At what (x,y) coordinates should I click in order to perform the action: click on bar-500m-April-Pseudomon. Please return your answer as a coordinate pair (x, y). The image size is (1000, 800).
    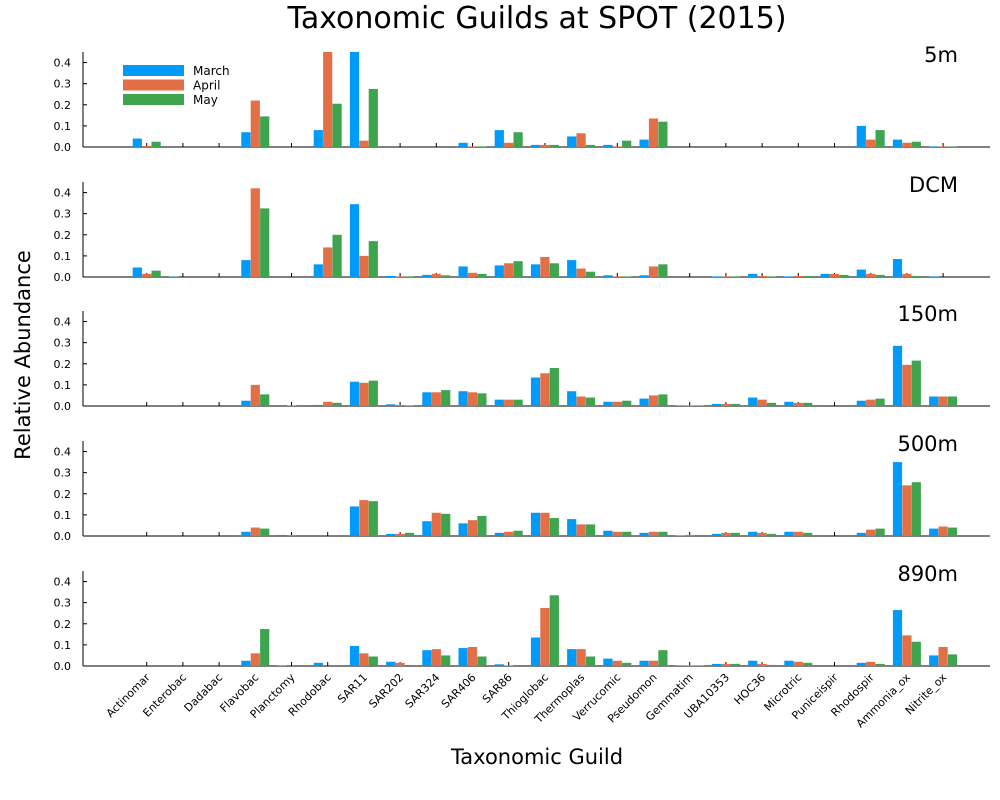
    Looking at the image, I should click on (653, 533).